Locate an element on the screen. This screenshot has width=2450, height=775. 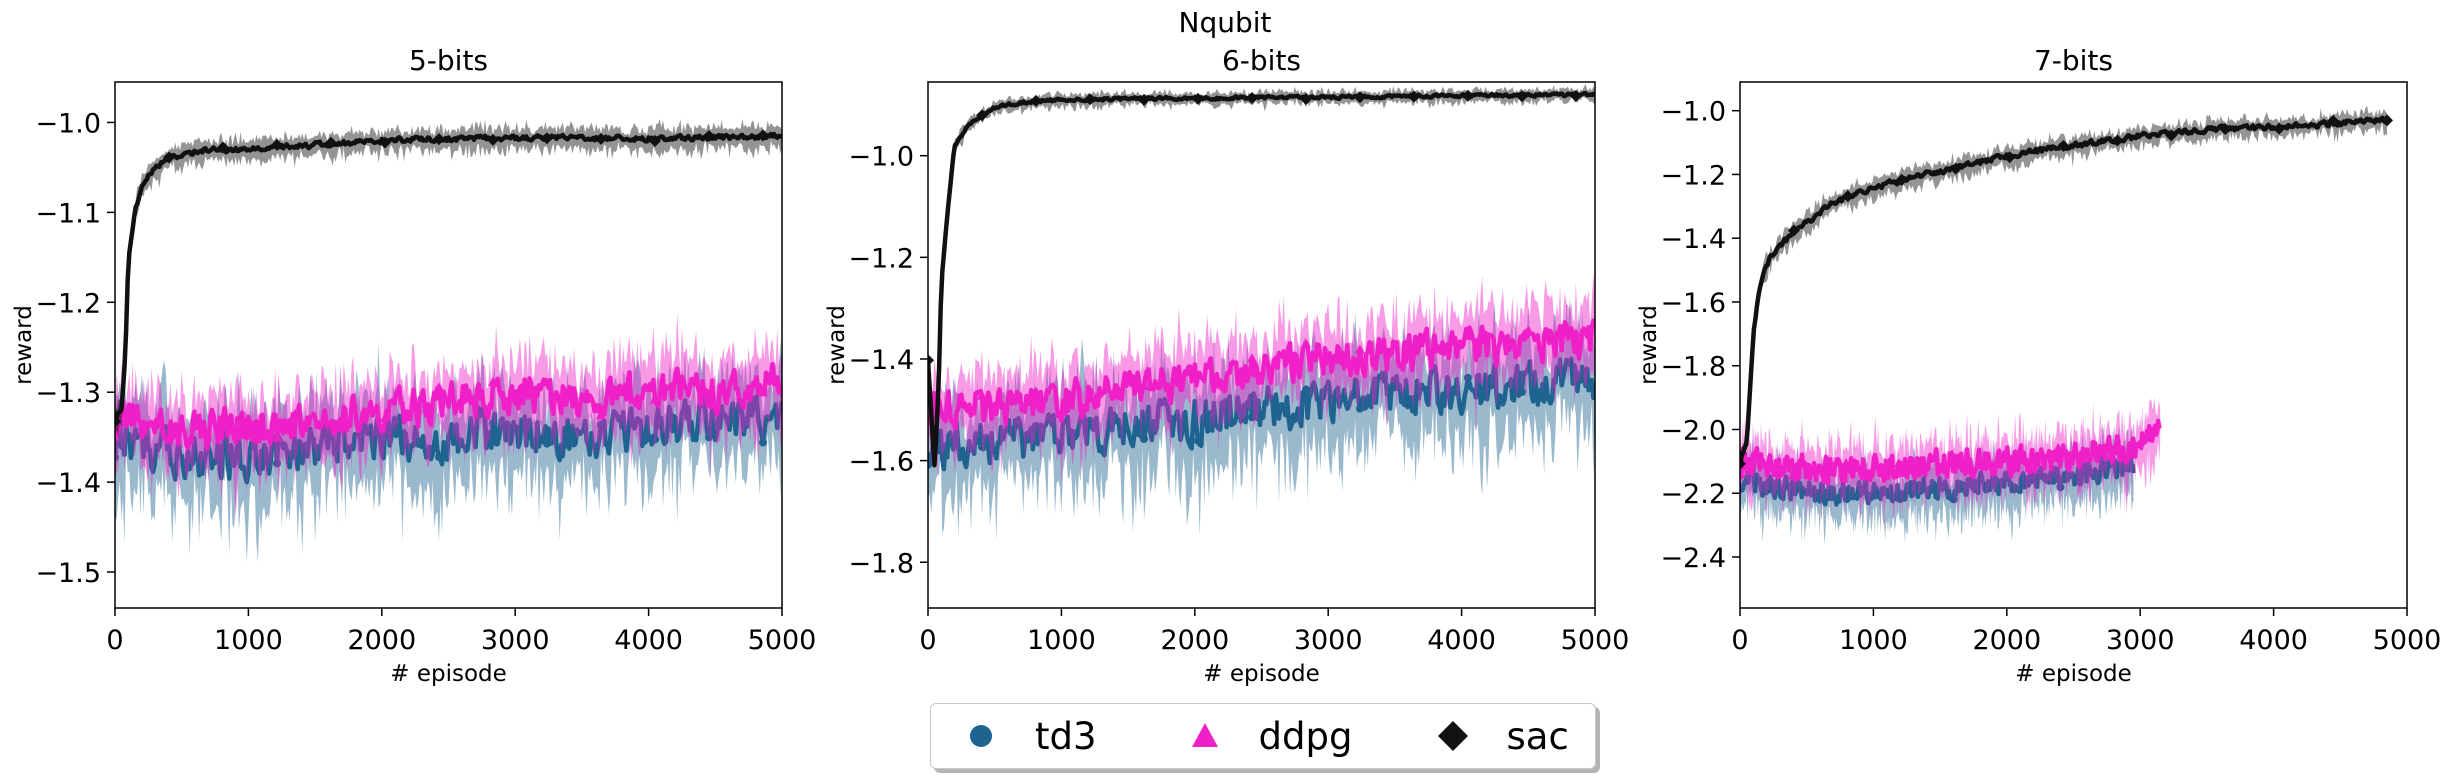
x-tick-label: 4000 is located at coordinates (2273, 640).